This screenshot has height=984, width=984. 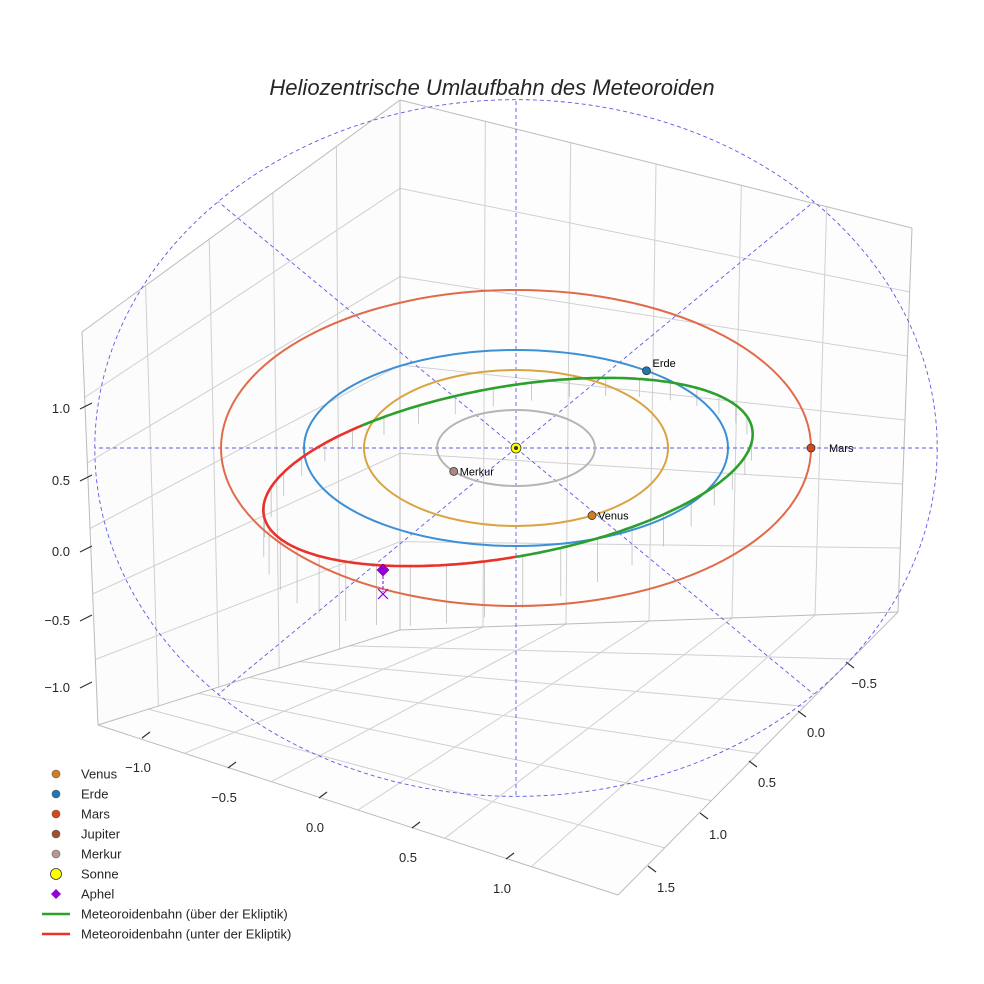 What do you see at coordinates (477, 472) in the screenshot?
I see `planet-label: Merkur` at bounding box center [477, 472].